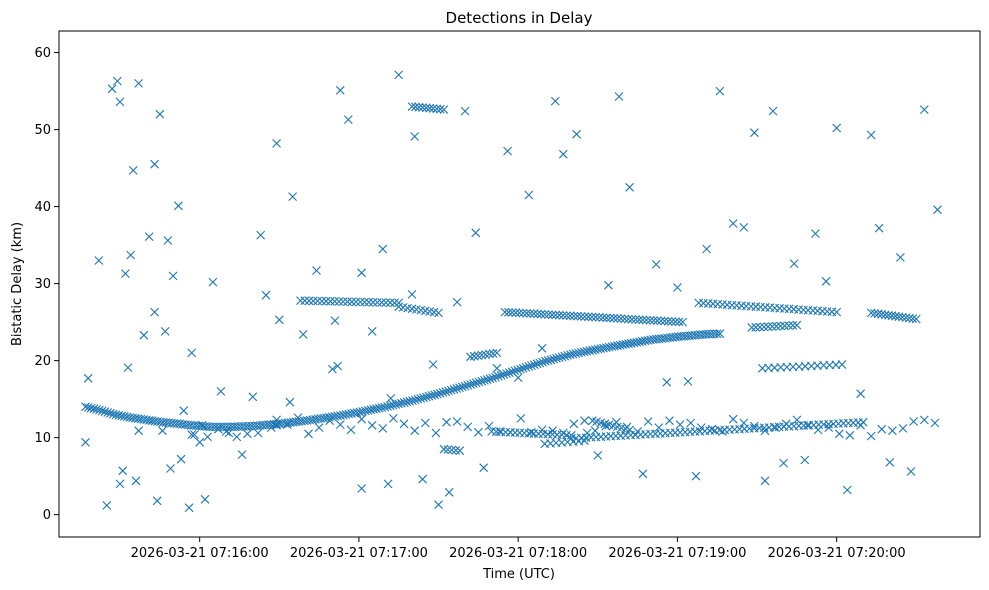 The image size is (989, 590). What do you see at coordinates (42, 207) in the screenshot?
I see `y-tick-label: 40` at bounding box center [42, 207].